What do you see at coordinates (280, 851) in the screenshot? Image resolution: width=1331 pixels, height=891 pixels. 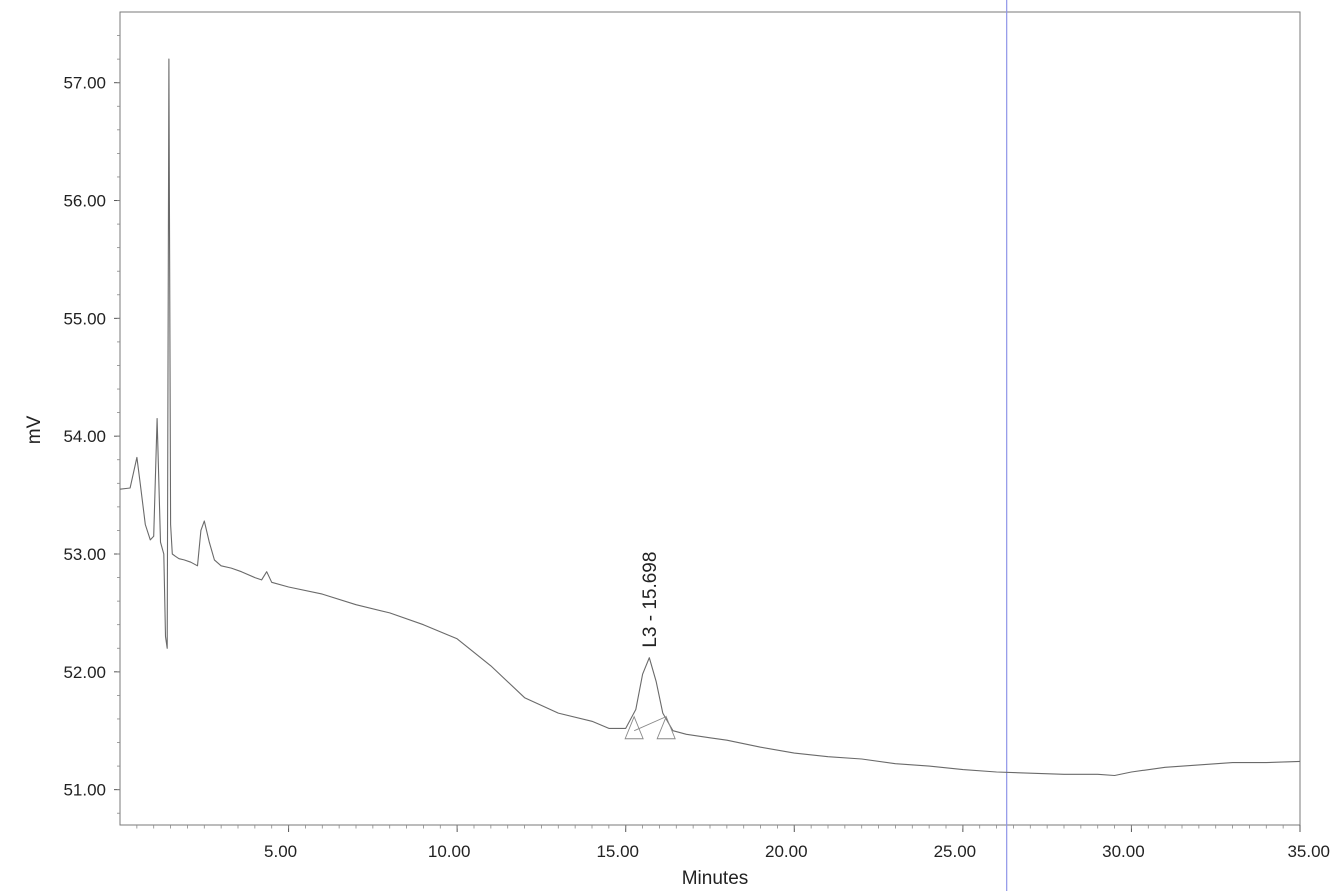 I see `x-tick-label: 5.00` at bounding box center [280, 851].